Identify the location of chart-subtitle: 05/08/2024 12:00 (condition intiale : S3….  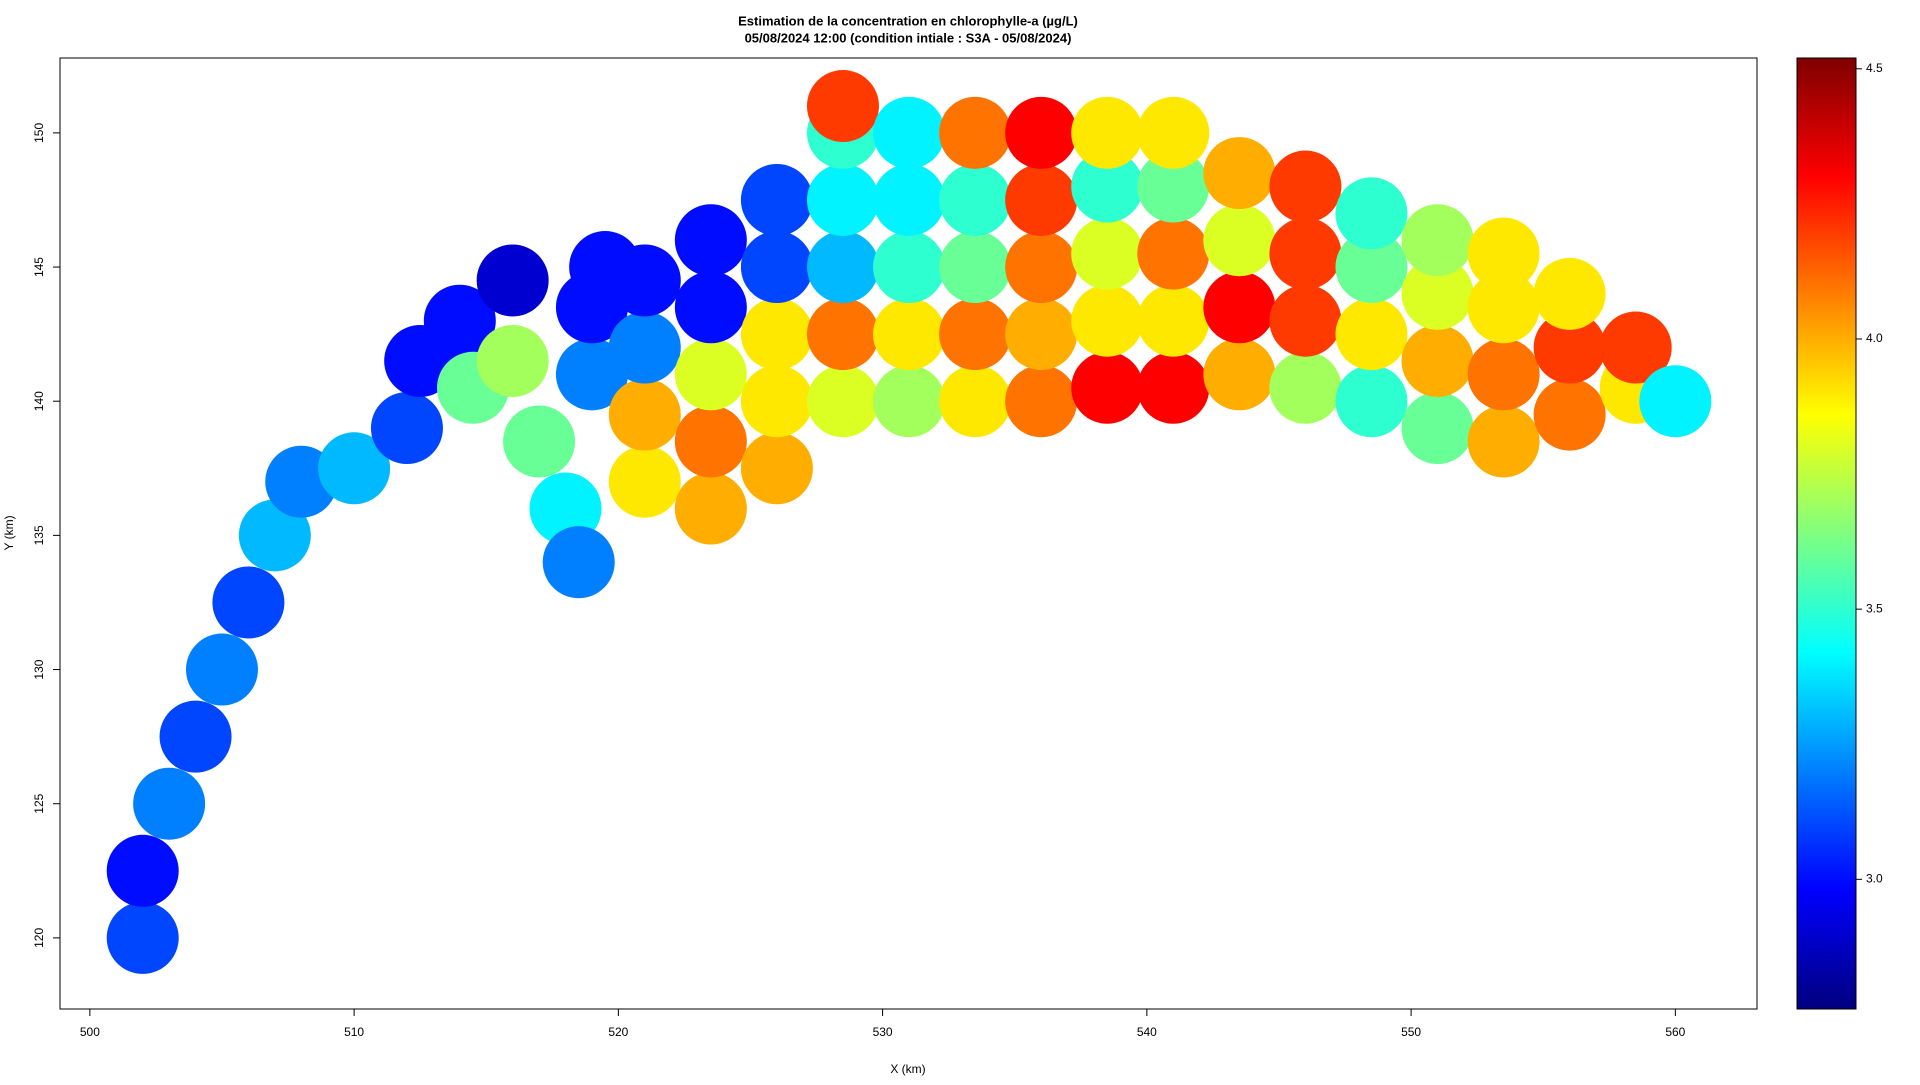
(908, 37).